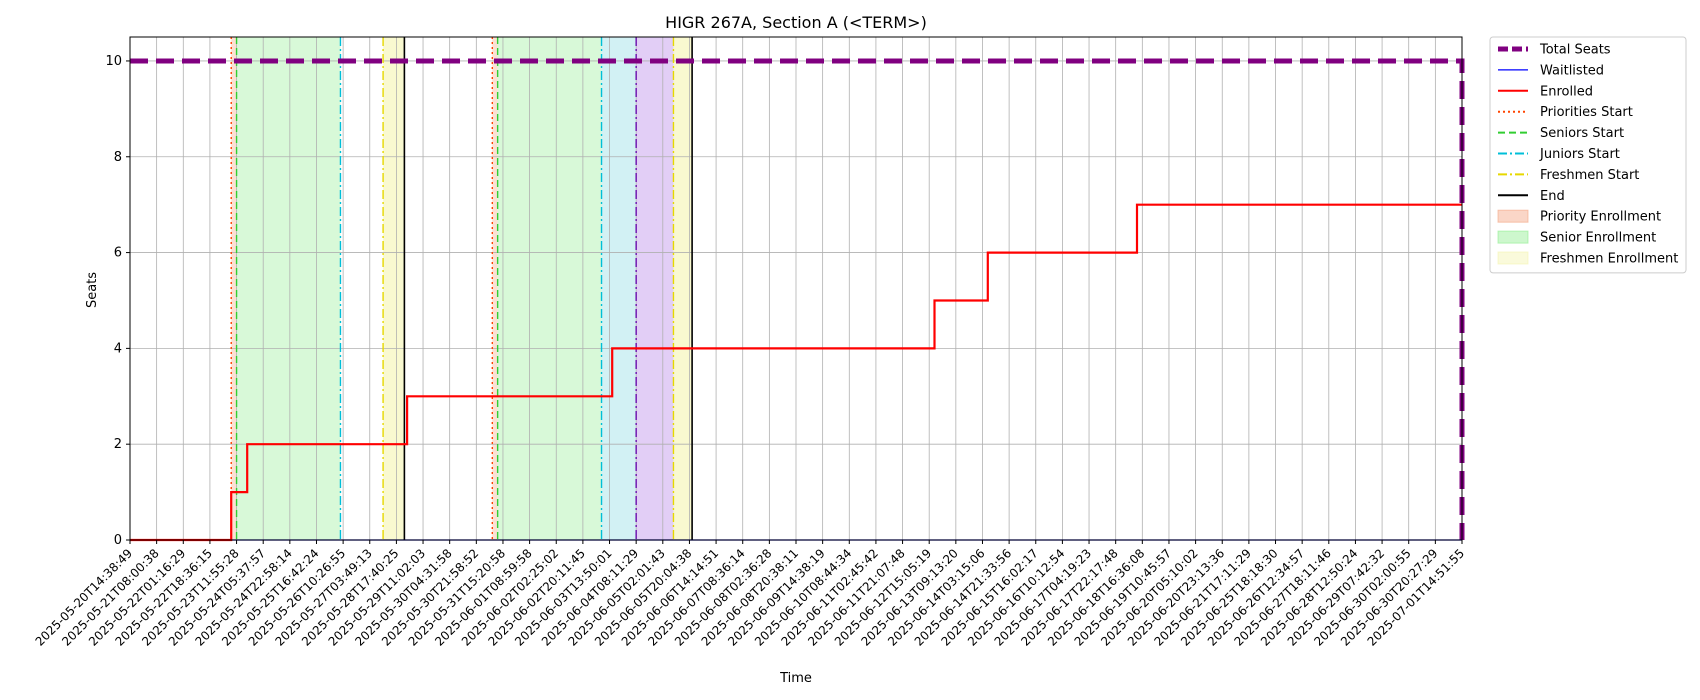  Describe the element at coordinates (1609, 259) in the screenshot. I see `legend-label-freshmen-enrollment: Freshmen Enrollment` at that location.